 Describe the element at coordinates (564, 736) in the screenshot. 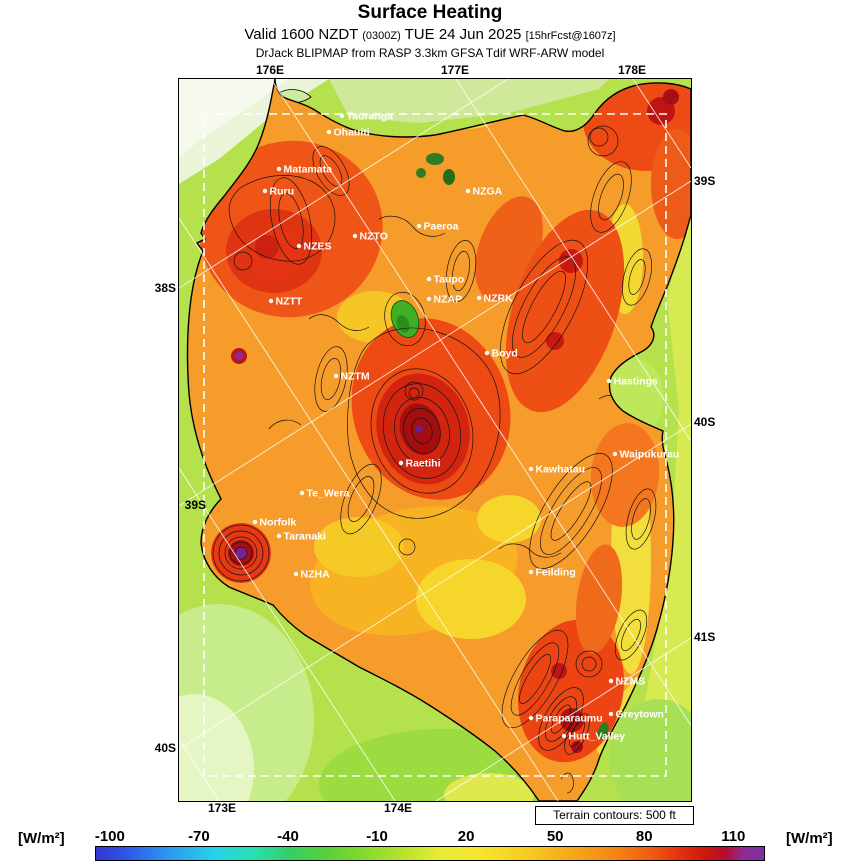

I see `place-dot-Hutt_Valley` at that location.